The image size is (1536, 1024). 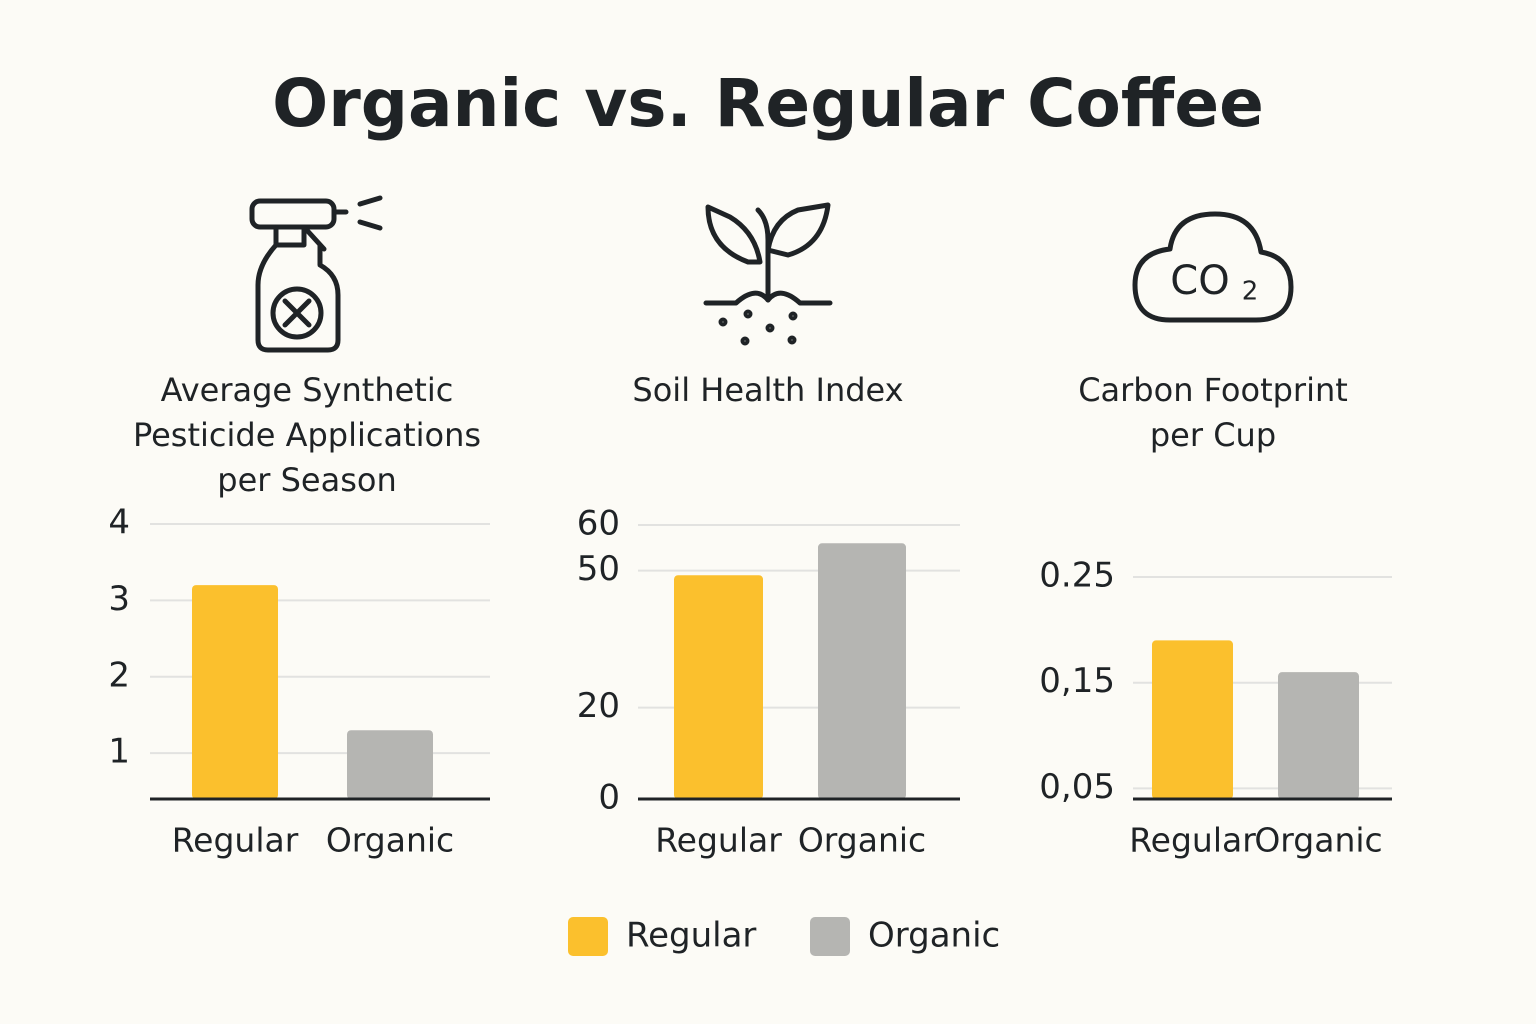 I want to click on y-tick-label: 2, so click(x=119, y=675).